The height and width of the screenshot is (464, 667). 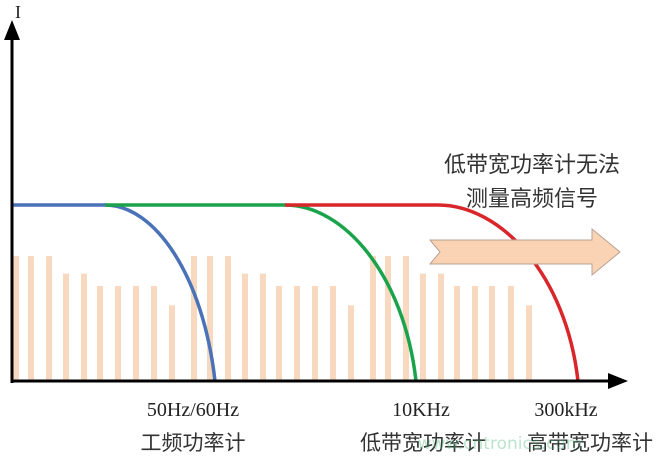 I want to click on annotation-line-2: 测量高频信号, so click(x=532, y=199).